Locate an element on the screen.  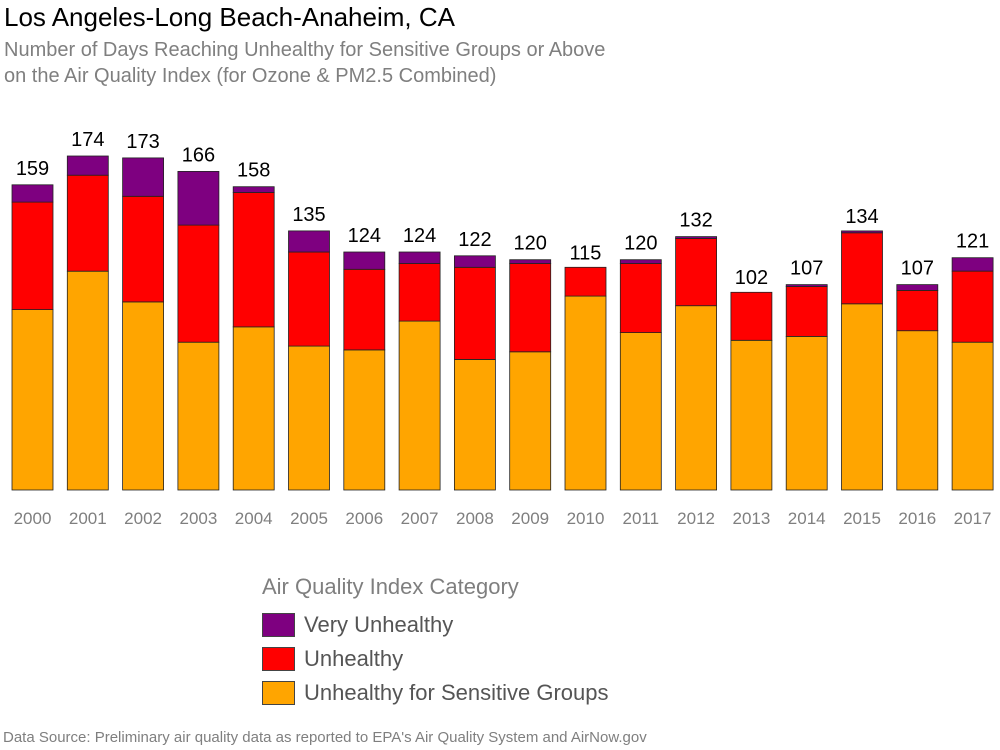
total-label-2007: 124 is located at coordinates (419, 236).